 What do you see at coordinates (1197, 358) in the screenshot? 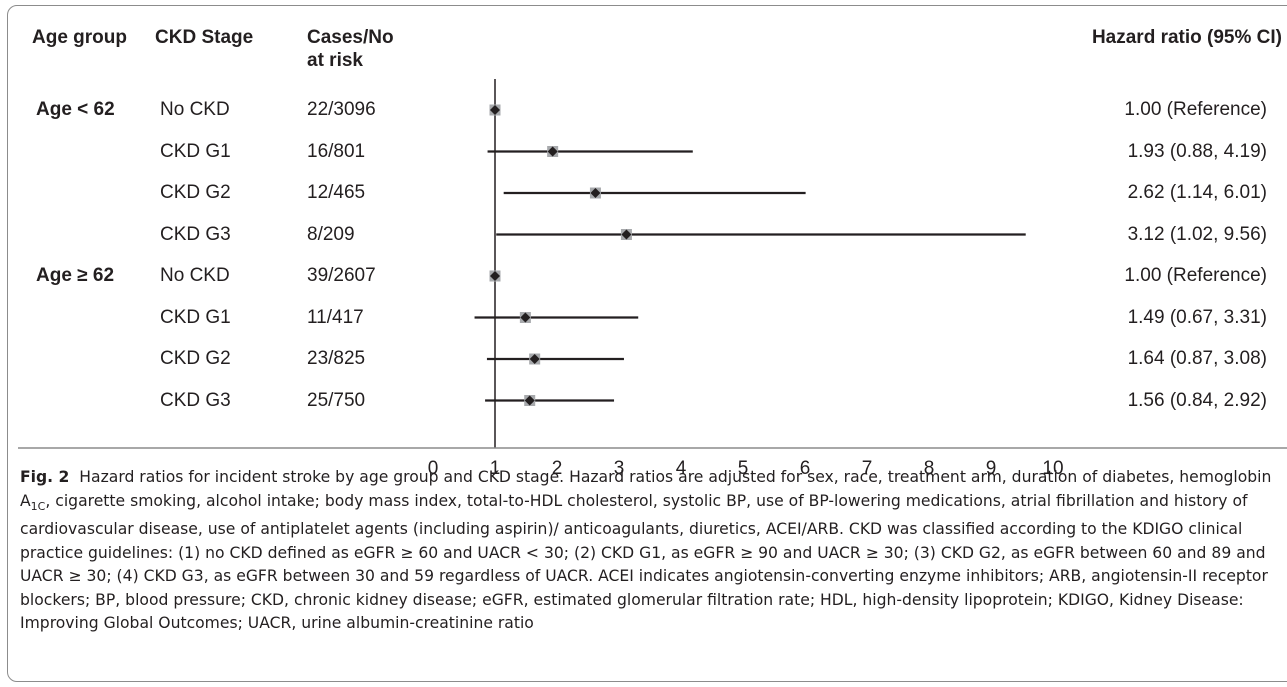
I see `row-hazard-ratio-label: 1.64 (0.87, 3.08)` at bounding box center [1197, 358].